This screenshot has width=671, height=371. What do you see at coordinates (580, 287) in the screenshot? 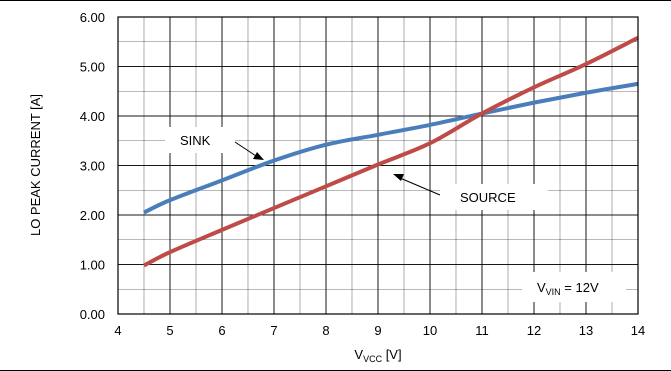
I see `condition-suffix: = 12V` at bounding box center [580, 287].